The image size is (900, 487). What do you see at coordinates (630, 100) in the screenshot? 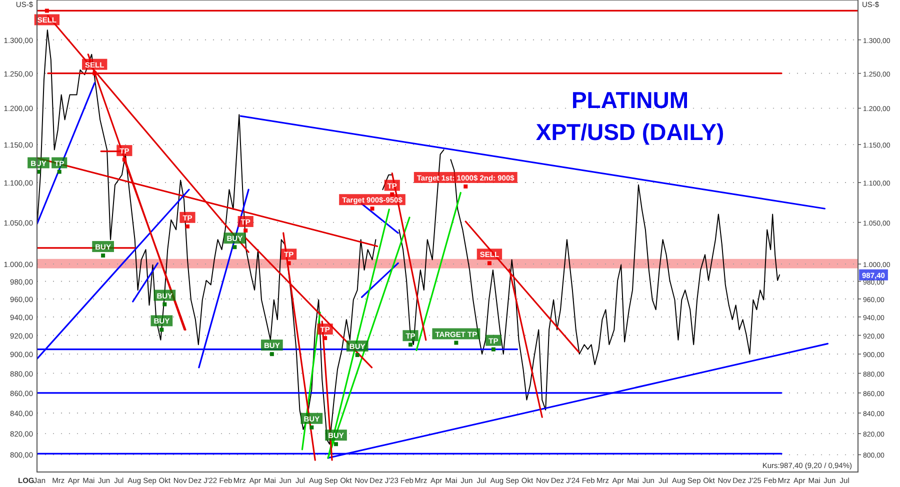
I see `text: PLATINUM` at bounding box center [630, 100].